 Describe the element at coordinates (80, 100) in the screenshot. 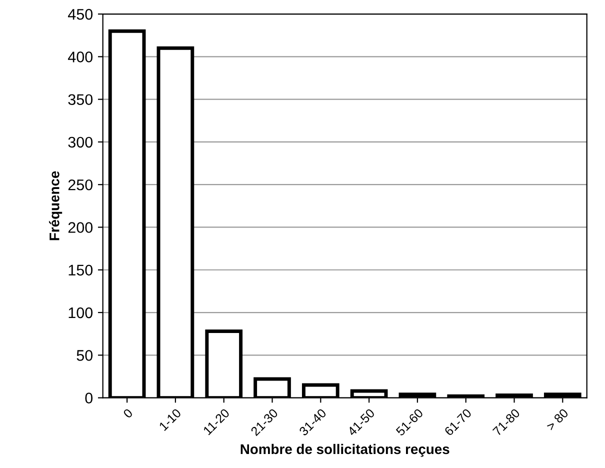

I see `y-tick-label: 350` at that location.